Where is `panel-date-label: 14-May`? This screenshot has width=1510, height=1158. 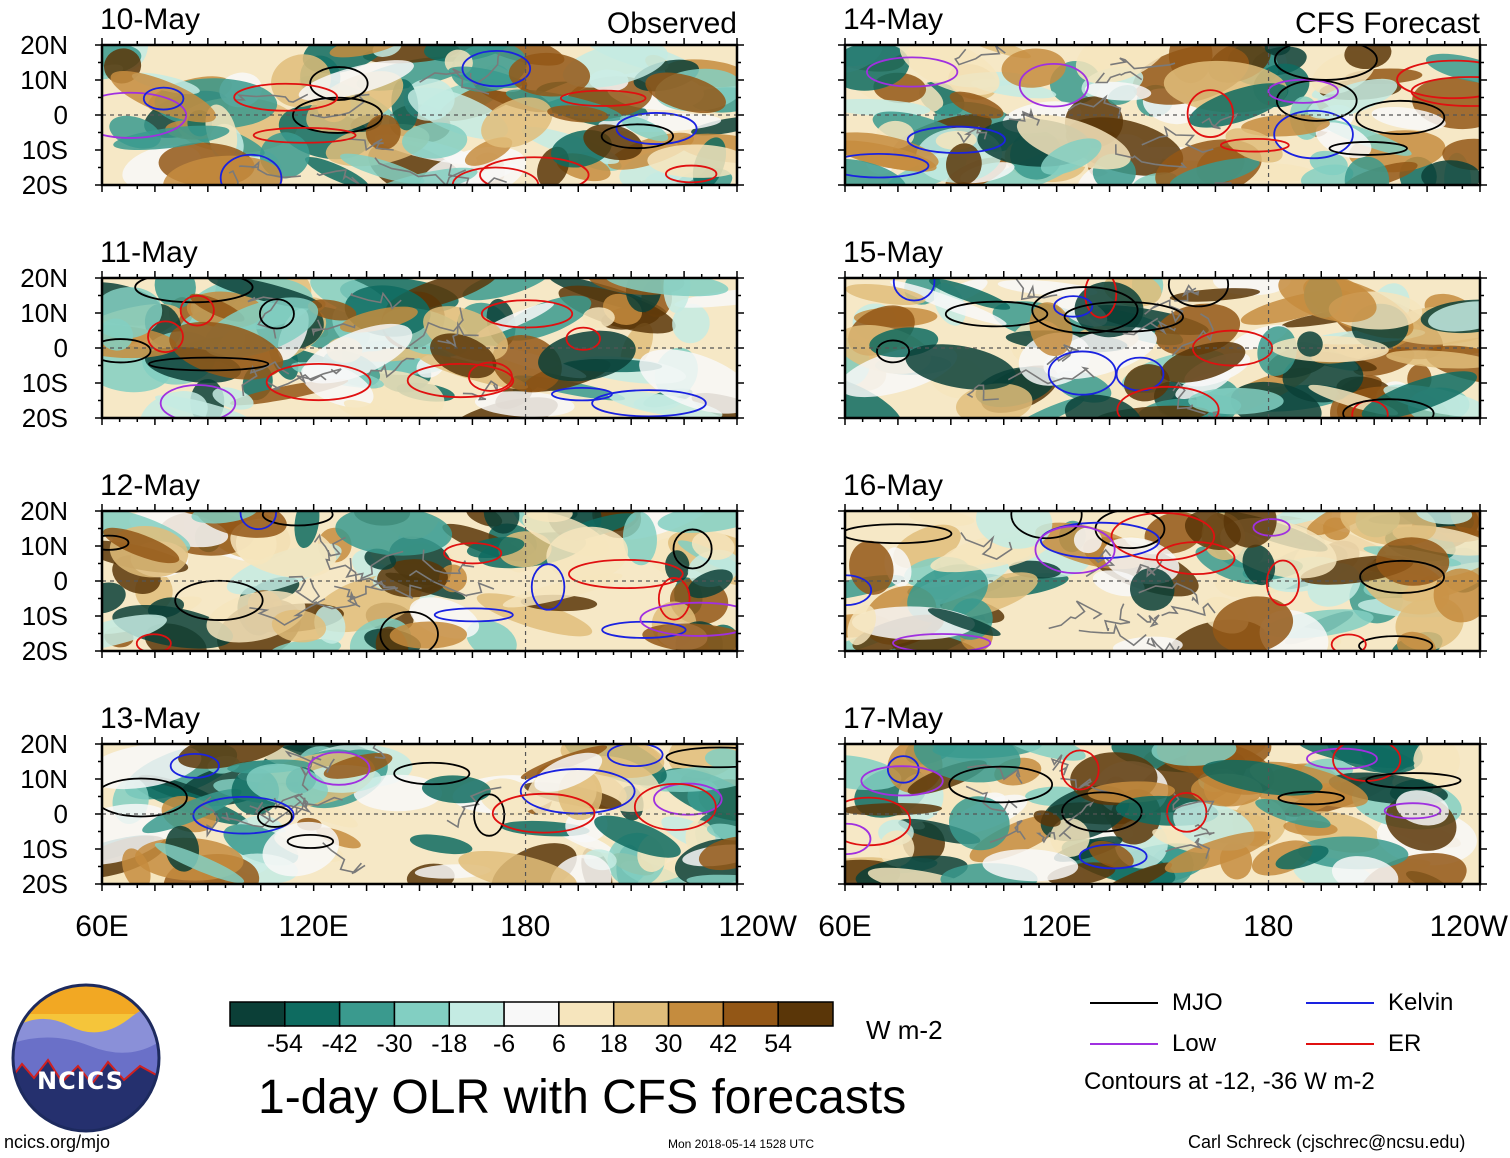
panel-date-label: 14-May is located at coordinates (893, 19).